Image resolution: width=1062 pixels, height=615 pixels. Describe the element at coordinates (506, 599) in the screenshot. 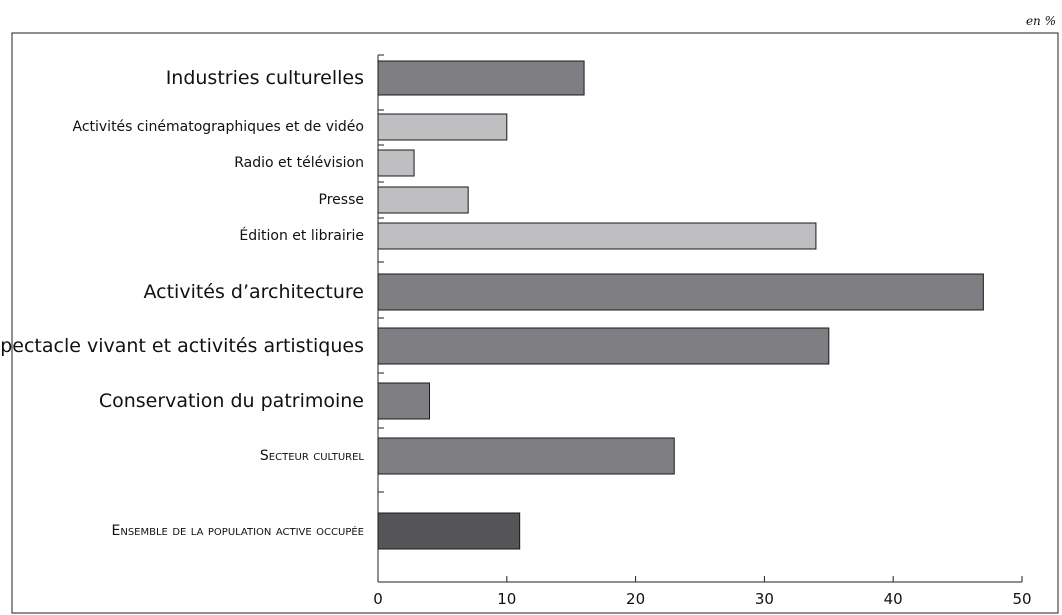

I see `x-tick-label: 10` at that location.